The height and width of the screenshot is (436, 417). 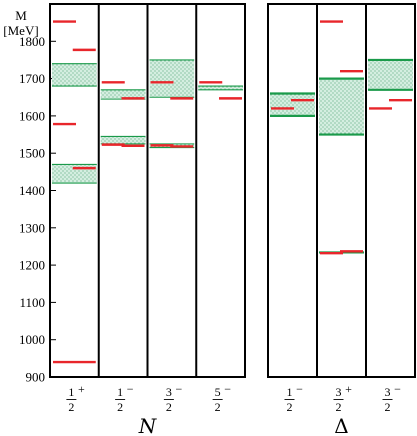 What do you see at coordinates (32, 153) in the screenshot?
I see `y-tick-label: 1500` at bounding box center [32, 153].